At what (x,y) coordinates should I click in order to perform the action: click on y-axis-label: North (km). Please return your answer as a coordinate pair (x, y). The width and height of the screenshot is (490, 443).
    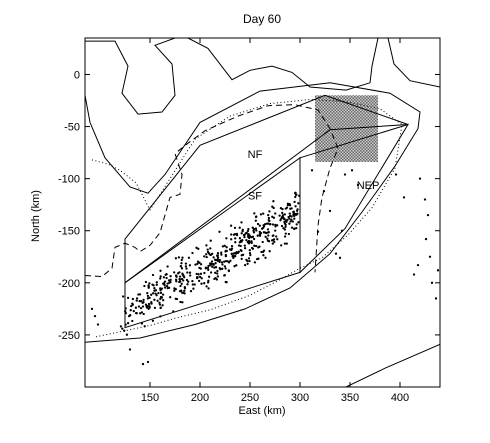
    Looking at the image, I should click on (36, 216).